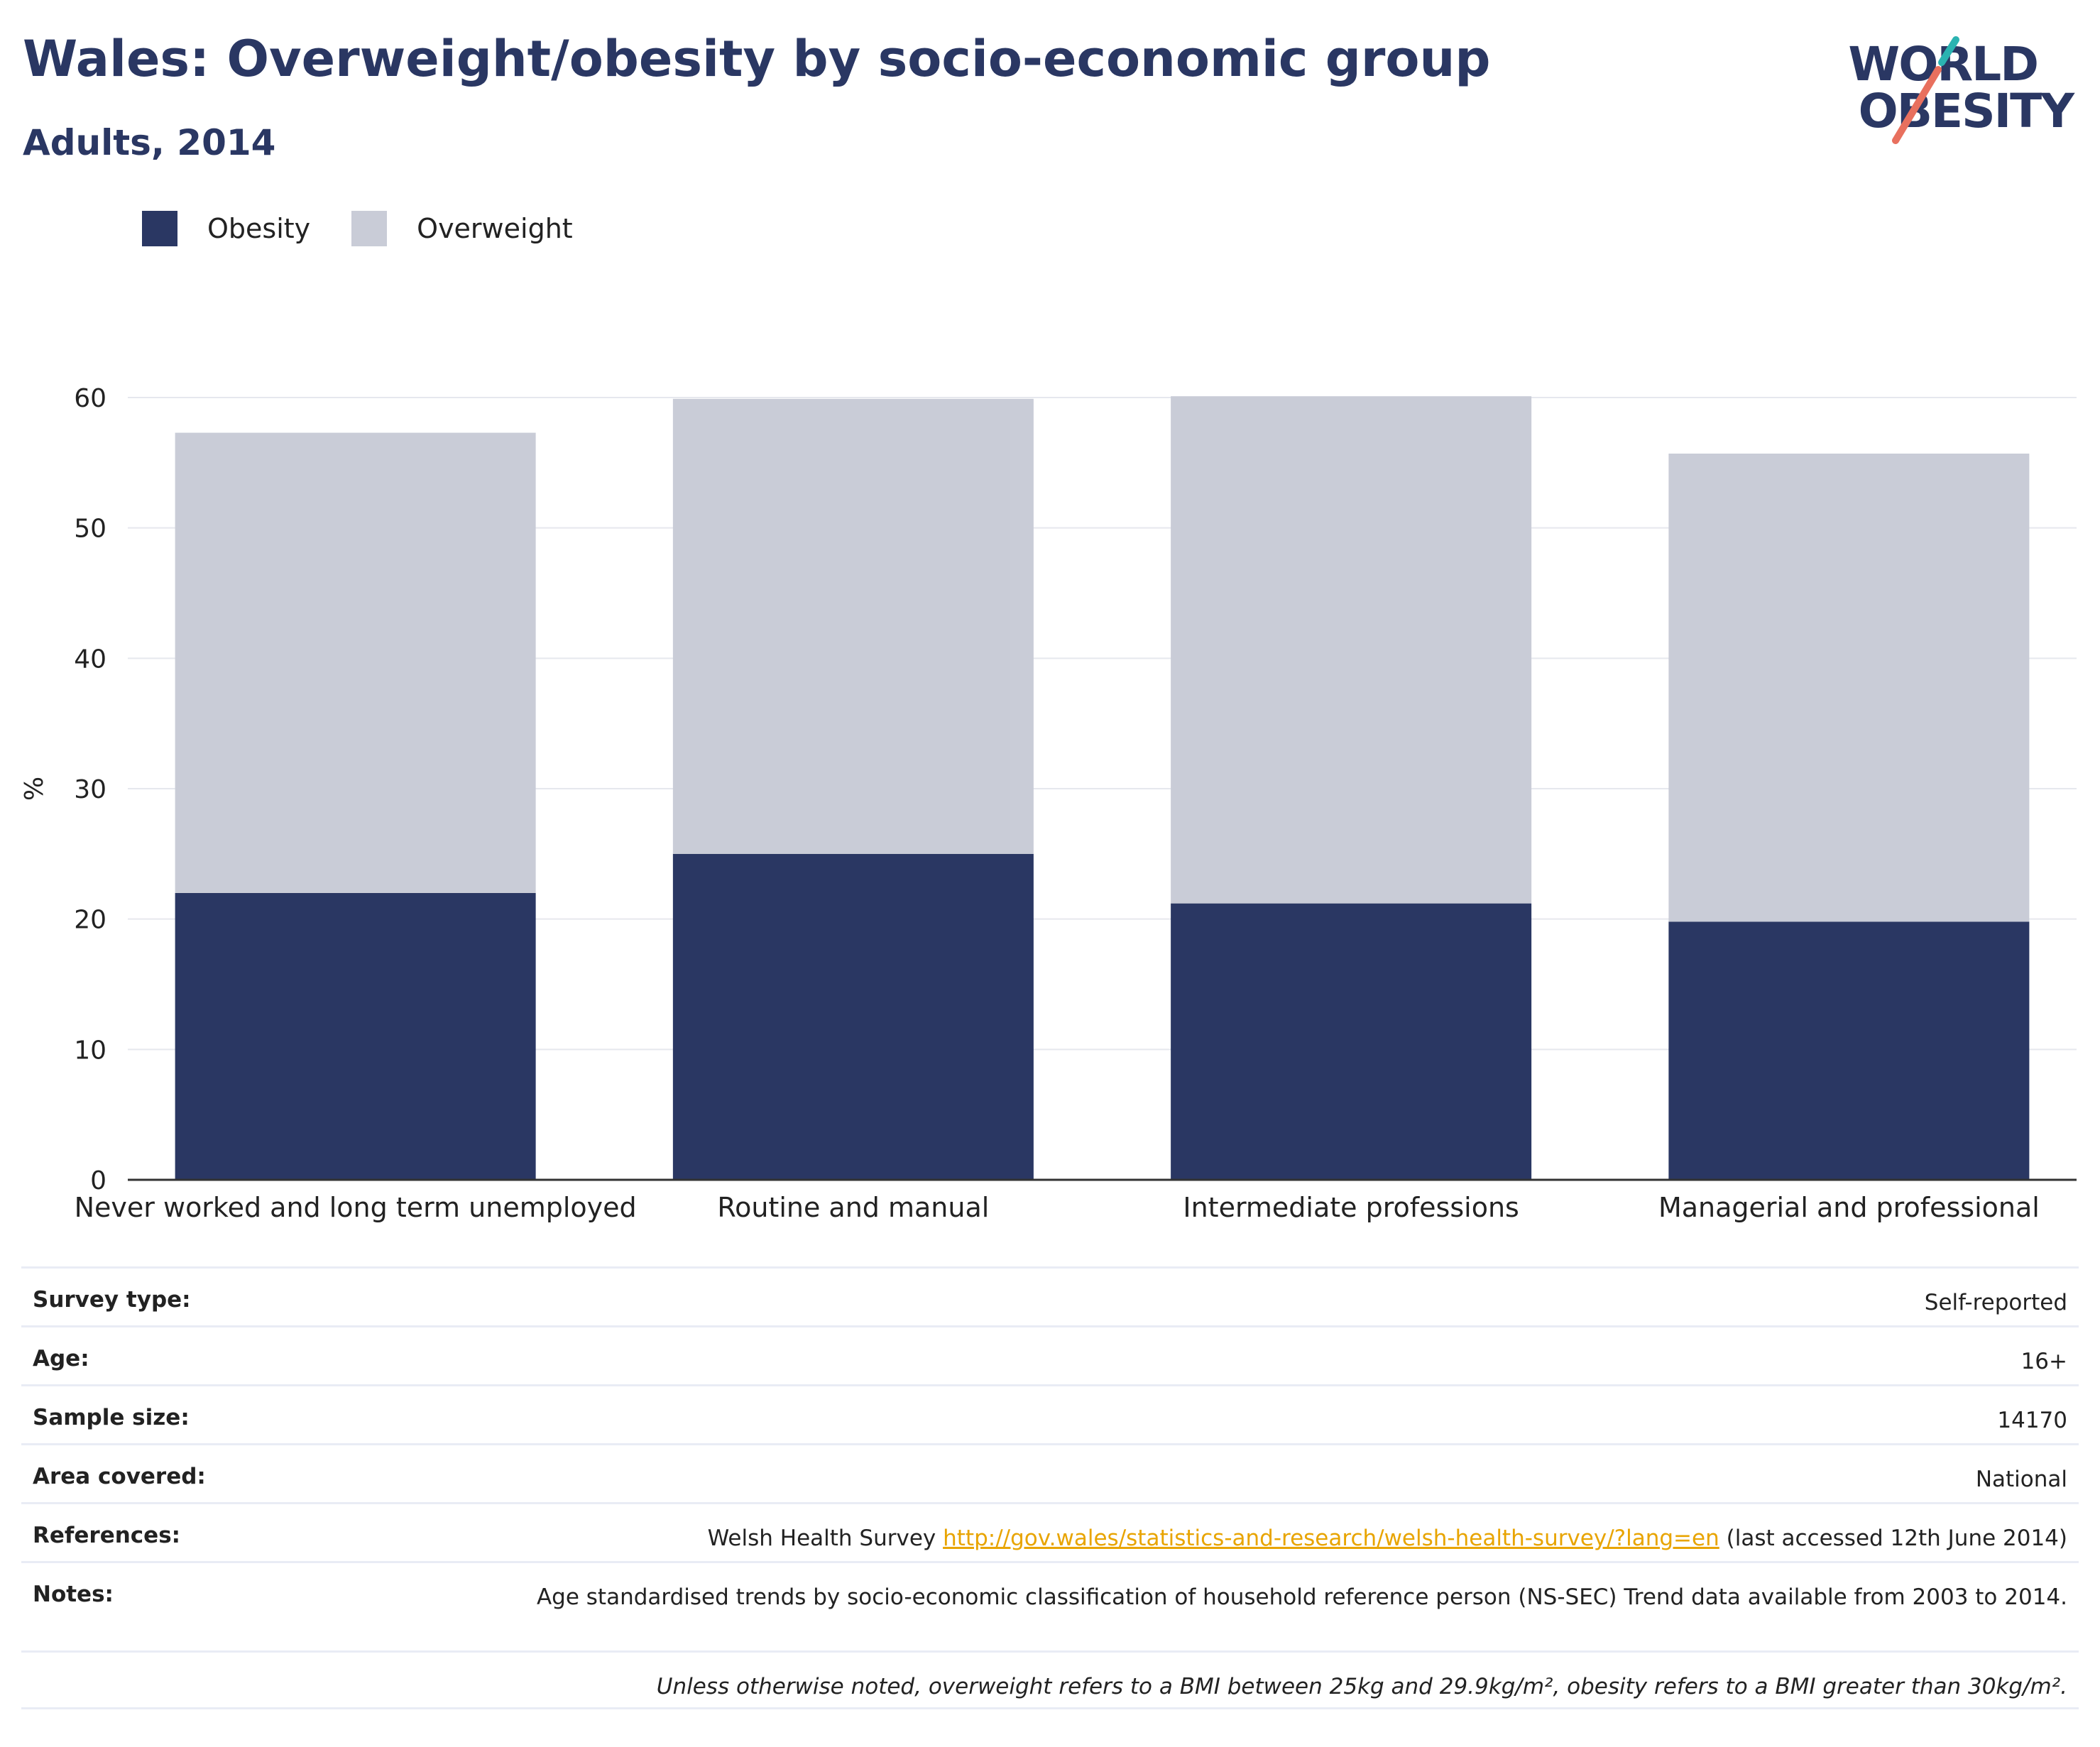 The image size is (2100, 1747). I want to click on reference-source-text: Welsh Health Survey, so click(825, 1538).